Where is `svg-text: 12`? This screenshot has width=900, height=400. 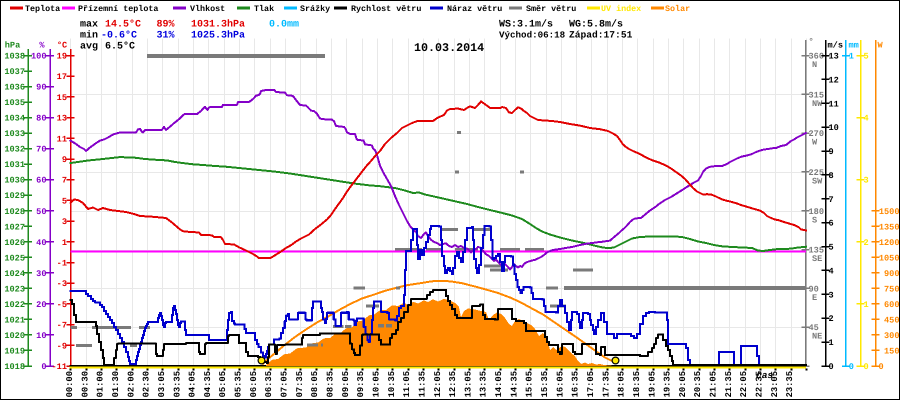 svg-text: 12 is located at coordinates (834, 80).